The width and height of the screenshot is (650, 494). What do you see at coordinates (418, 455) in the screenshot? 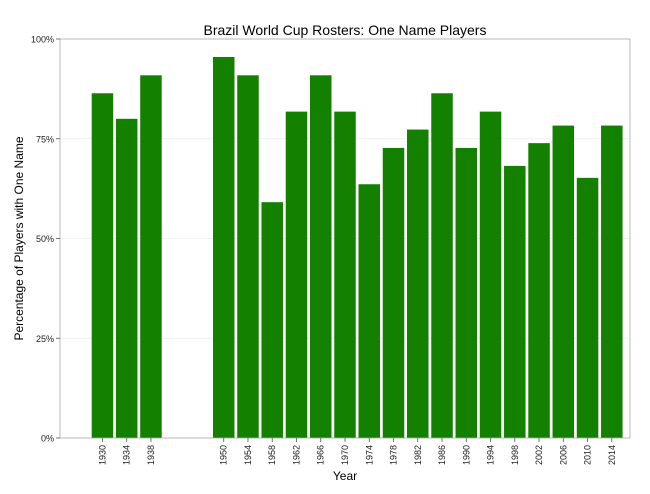
I see `x-tick-label: 1982` at bounding box center [418, 455].